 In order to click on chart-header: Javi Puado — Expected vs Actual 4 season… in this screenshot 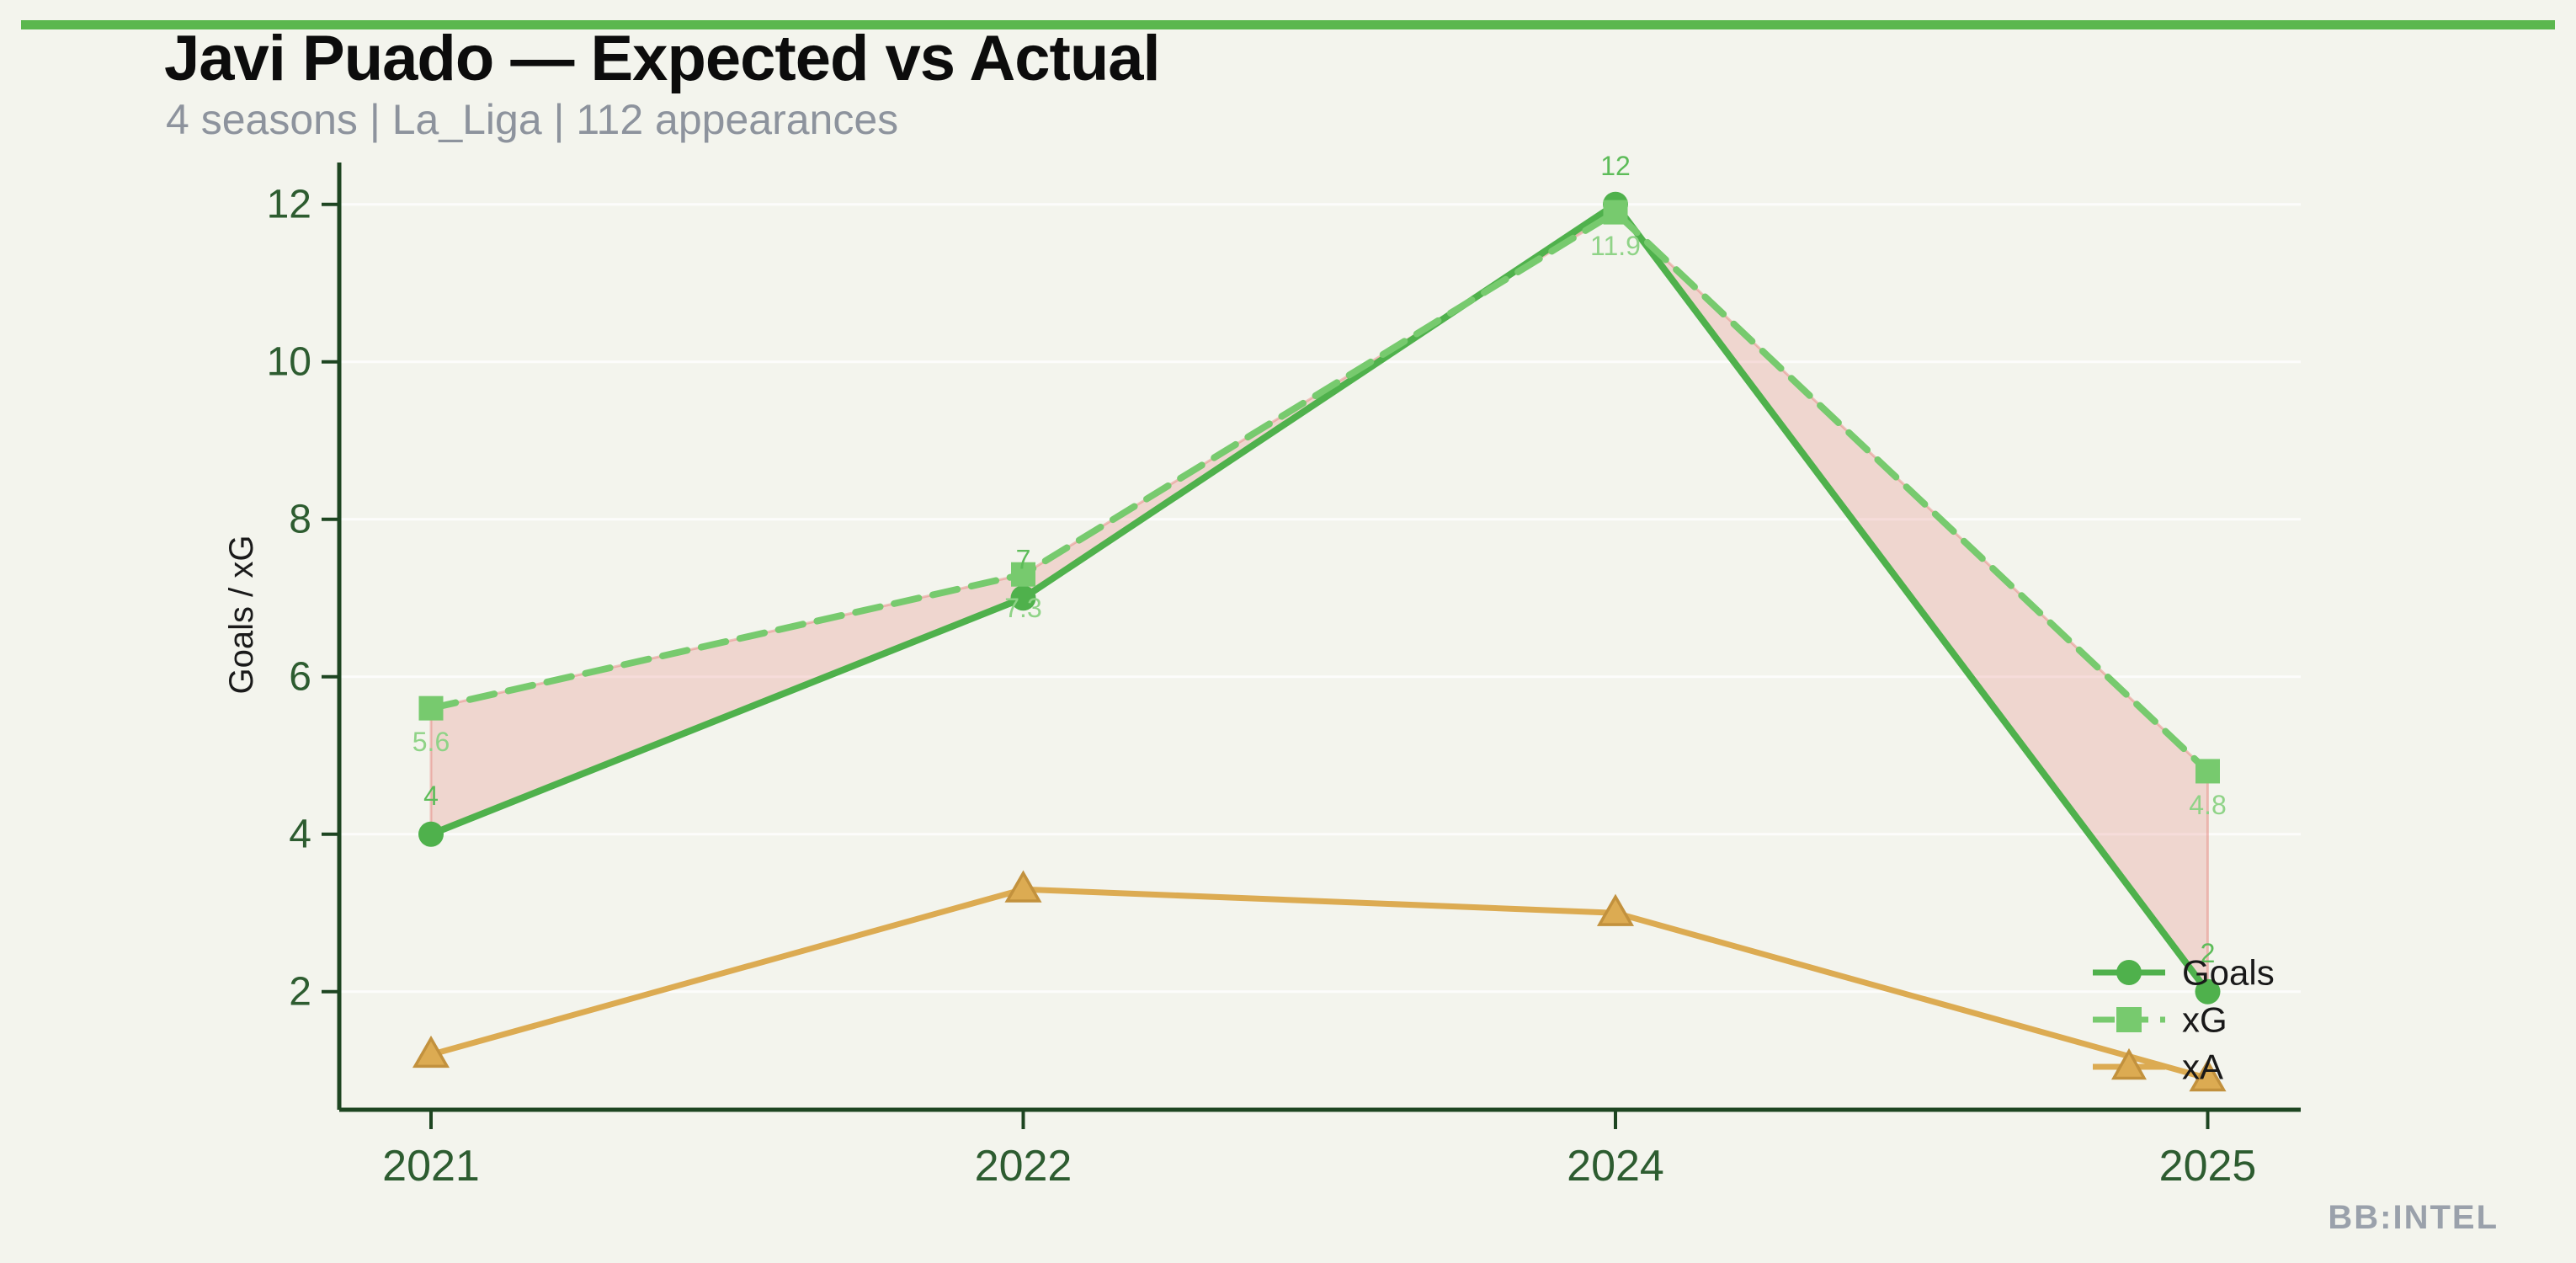, I will do `click(663, 83)`.